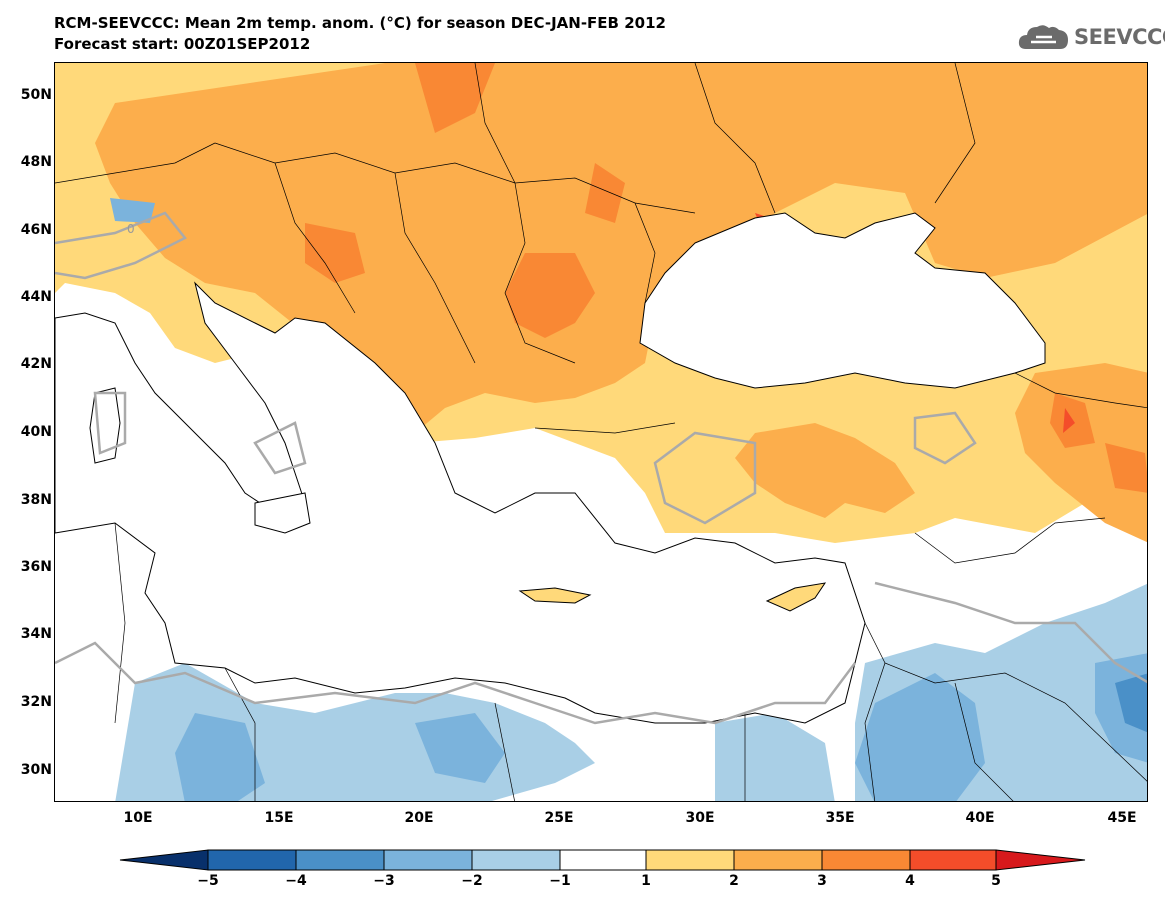 This screenshot has height=907, width=1165. What do you see at coordinates (560, 881) in the screenshot?
I see `colorbar-tick: −1` at bounding box center [560, 881].